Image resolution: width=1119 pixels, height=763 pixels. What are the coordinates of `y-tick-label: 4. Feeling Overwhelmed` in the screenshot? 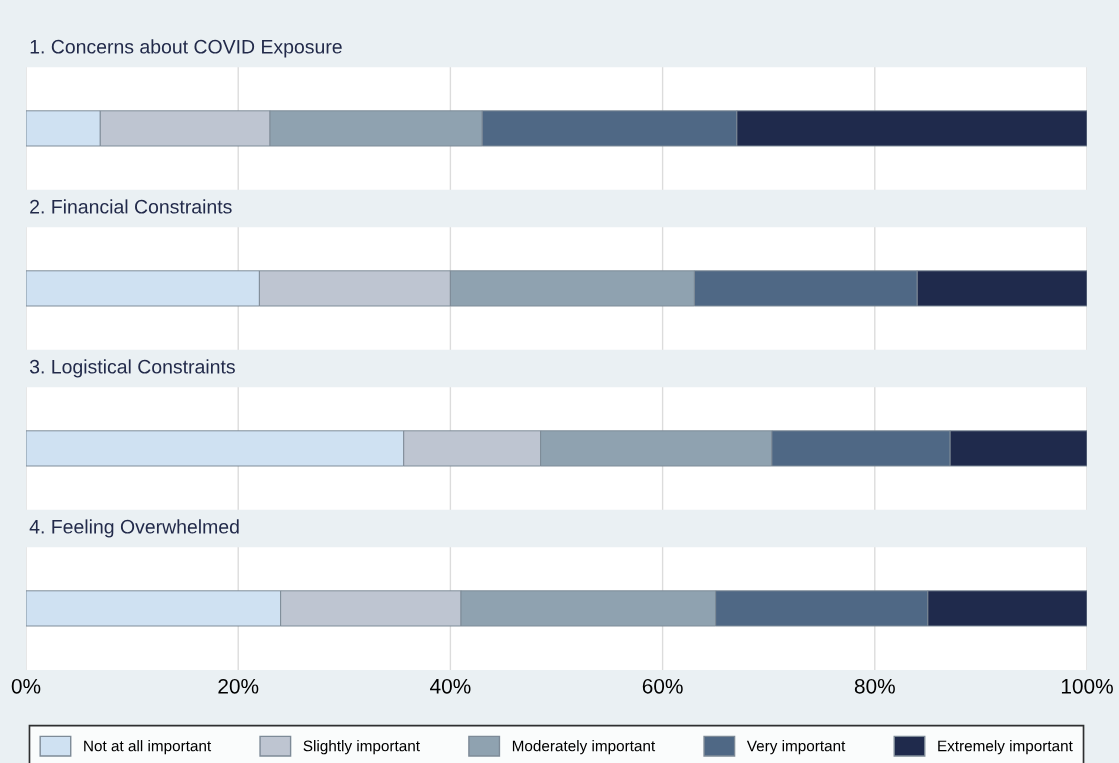 It's located at (134, 528).